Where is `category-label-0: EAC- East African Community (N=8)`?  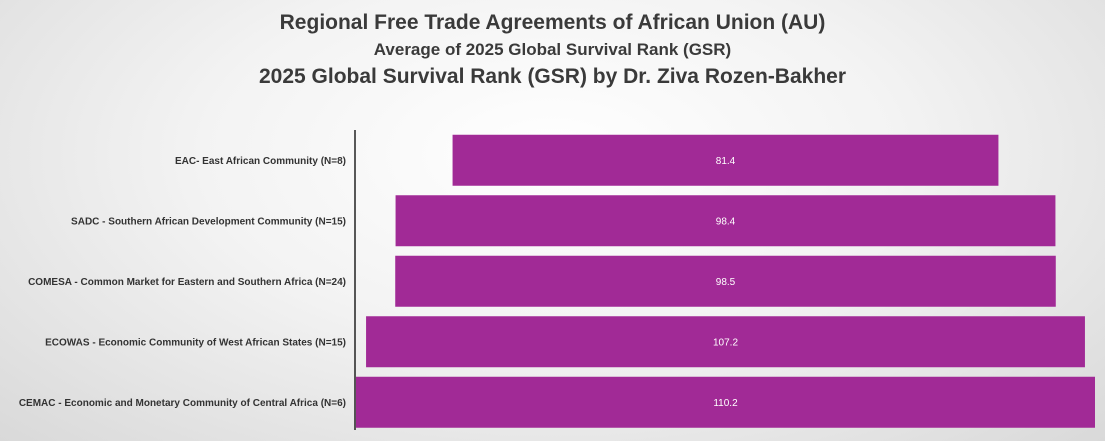
category-label-0: EAC- East African Community (N=8) is located at coordinates (260, 161).